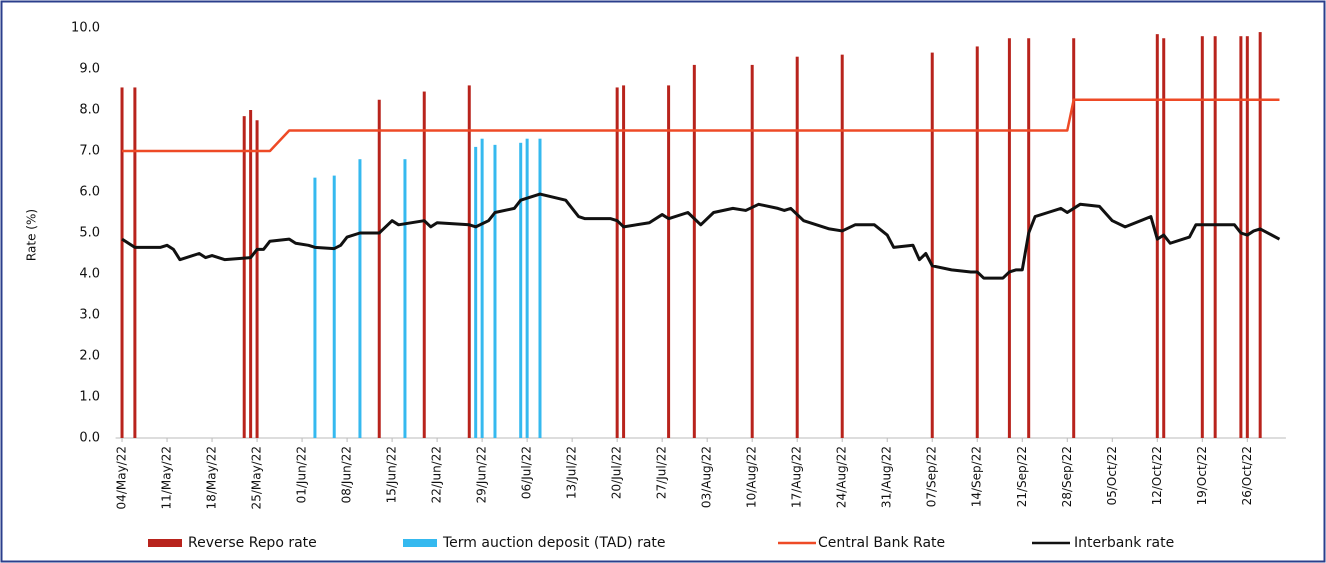 This screenshot has height=563, width=1326. What do you see at coordinates (881, 543) in the screenshot?
I see `legend-label: Central Bank Rate` at bounding box center [881, 543].